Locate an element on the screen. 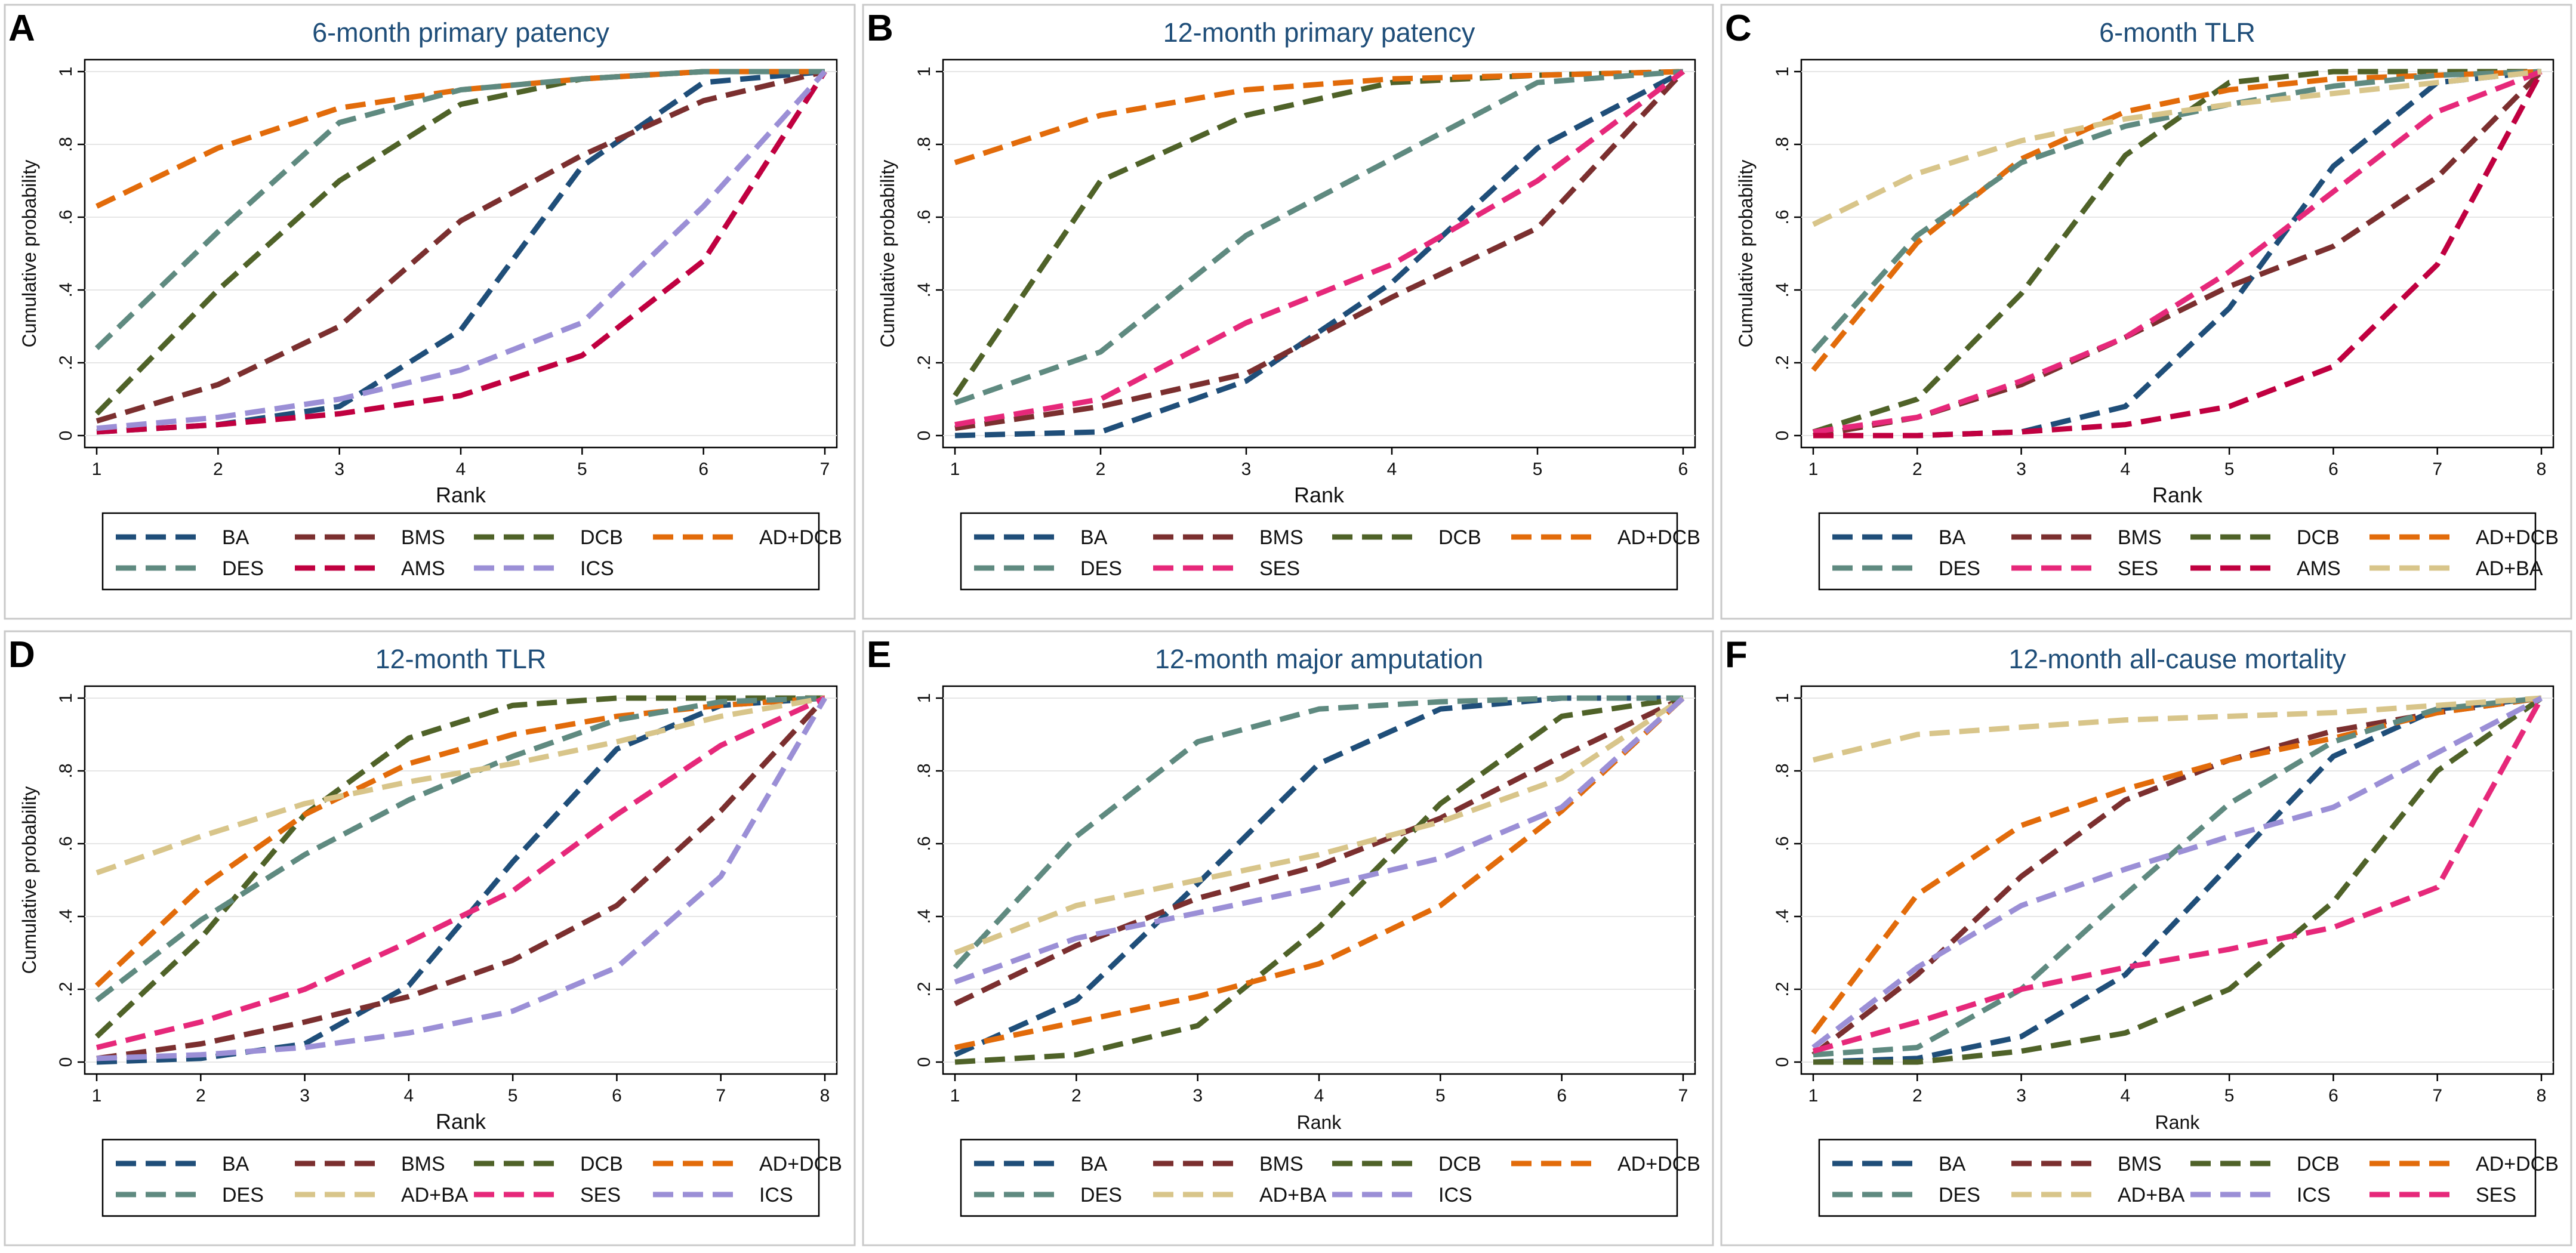 The height and width of the screenshot is (1253, 2576). panel-b-legend-label-ba: BA is located at coordinates (1094, 537).